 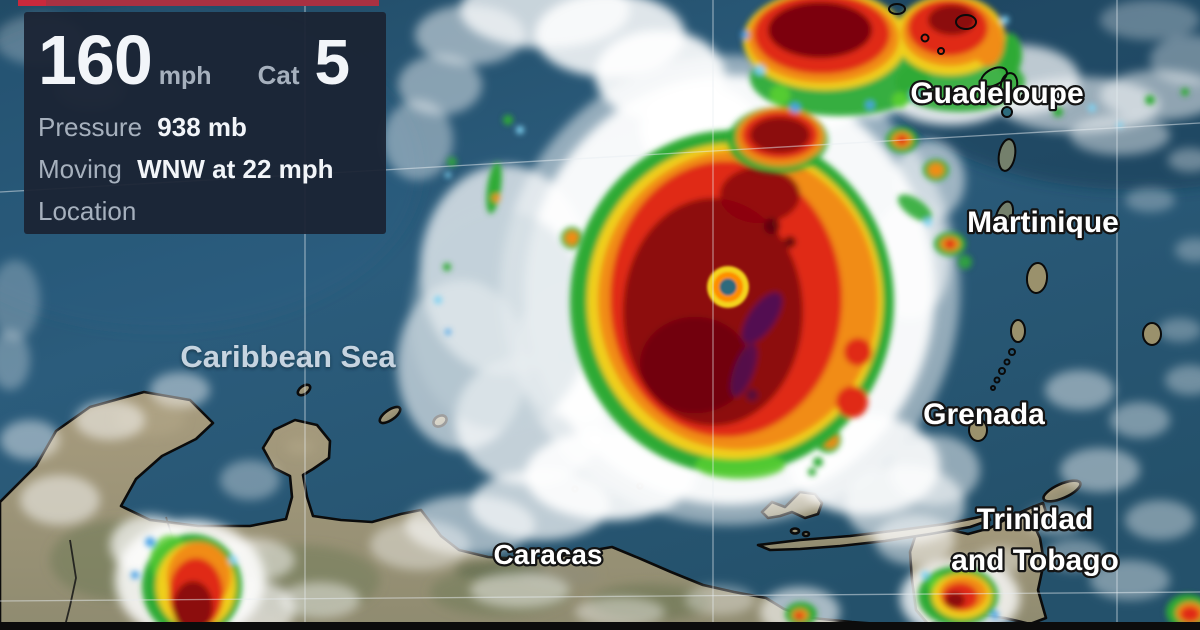 What do you see at coordinates (996, 93) in the screenshot?
I see `map-label-guadeloupe: Guadeloupe` at bounding box center [996, 93].